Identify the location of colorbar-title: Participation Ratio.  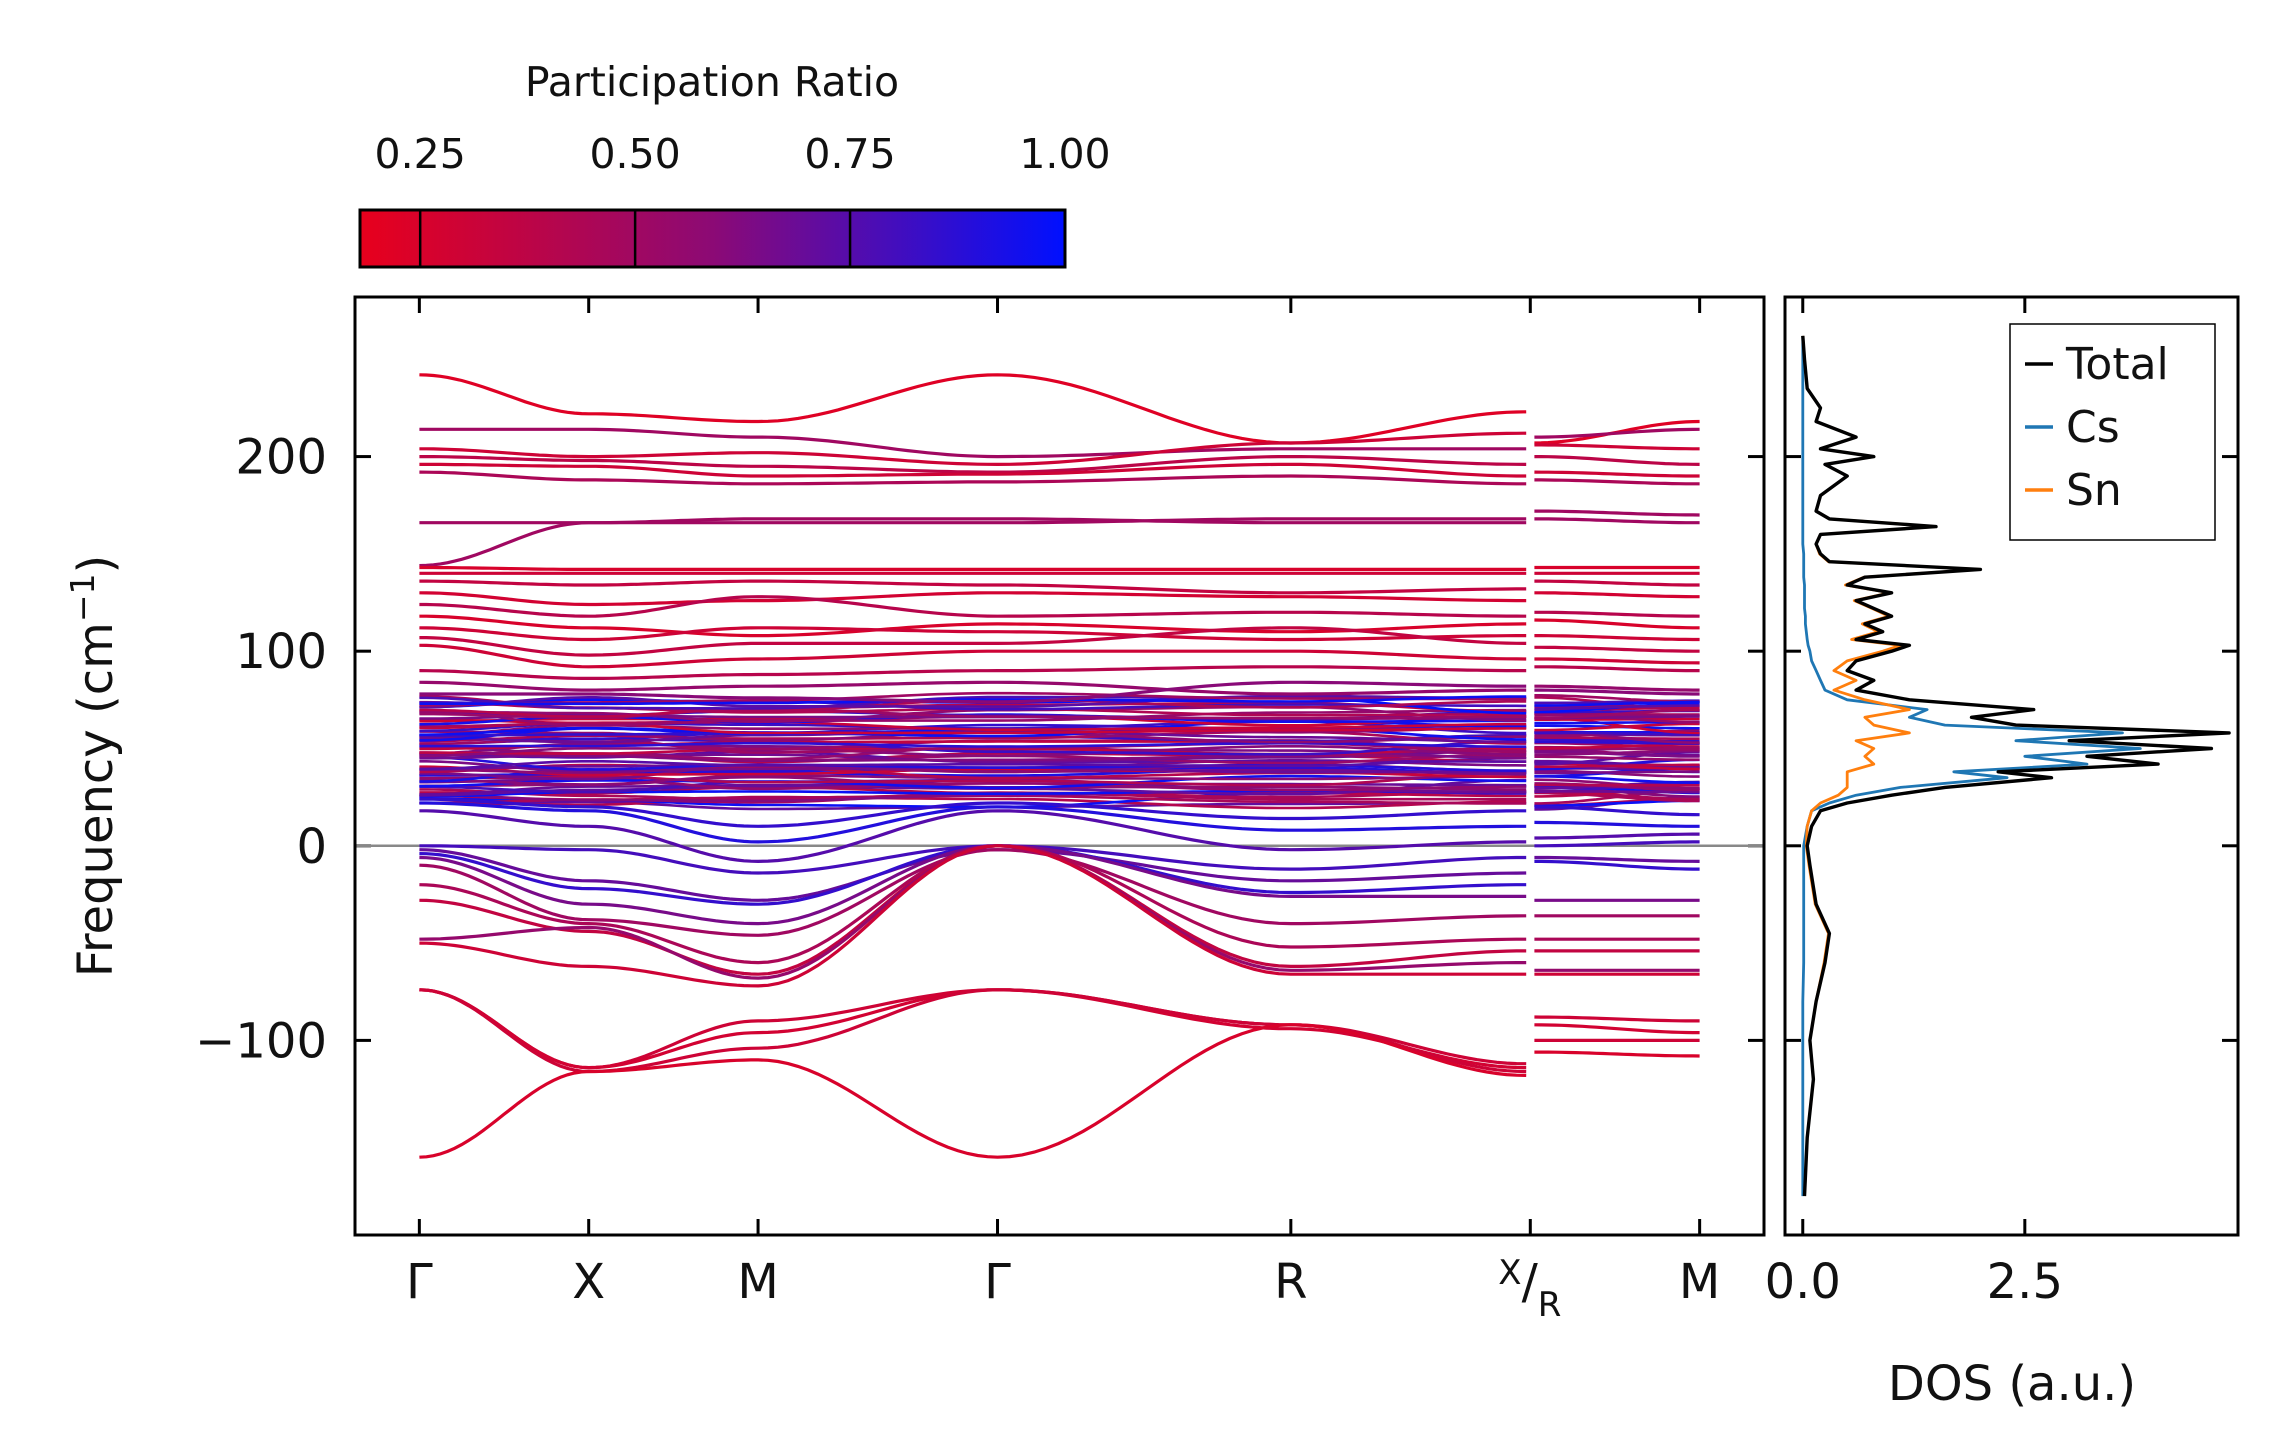
(712, 82).